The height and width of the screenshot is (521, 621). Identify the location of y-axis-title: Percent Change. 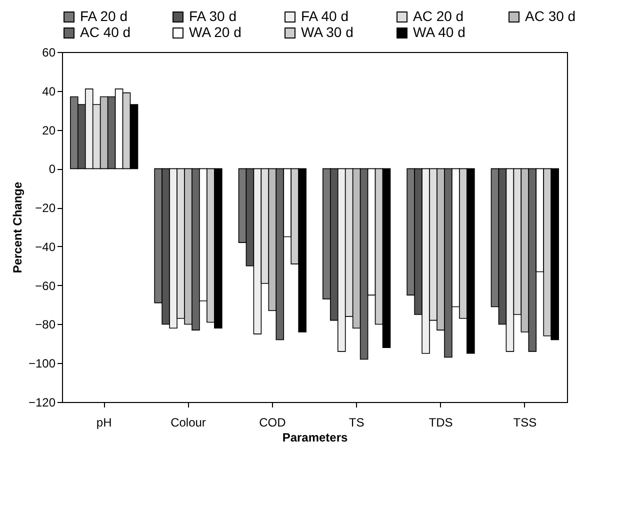
(17, 227).